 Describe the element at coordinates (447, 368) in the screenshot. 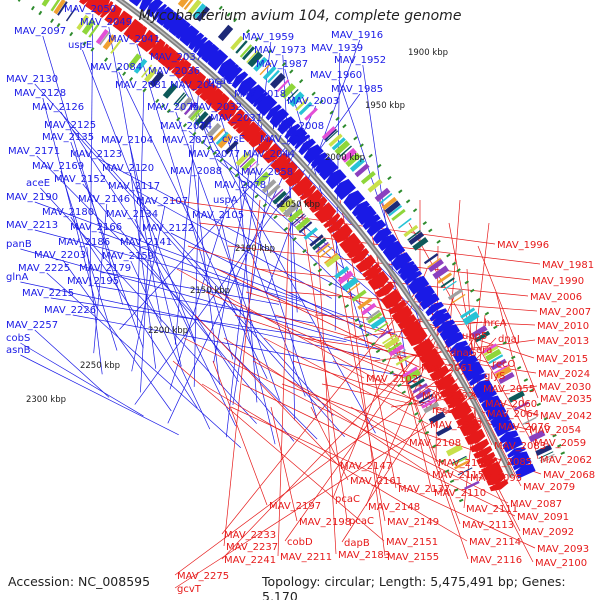

I see `reverse-gene-label: MAV_2061` at that location.